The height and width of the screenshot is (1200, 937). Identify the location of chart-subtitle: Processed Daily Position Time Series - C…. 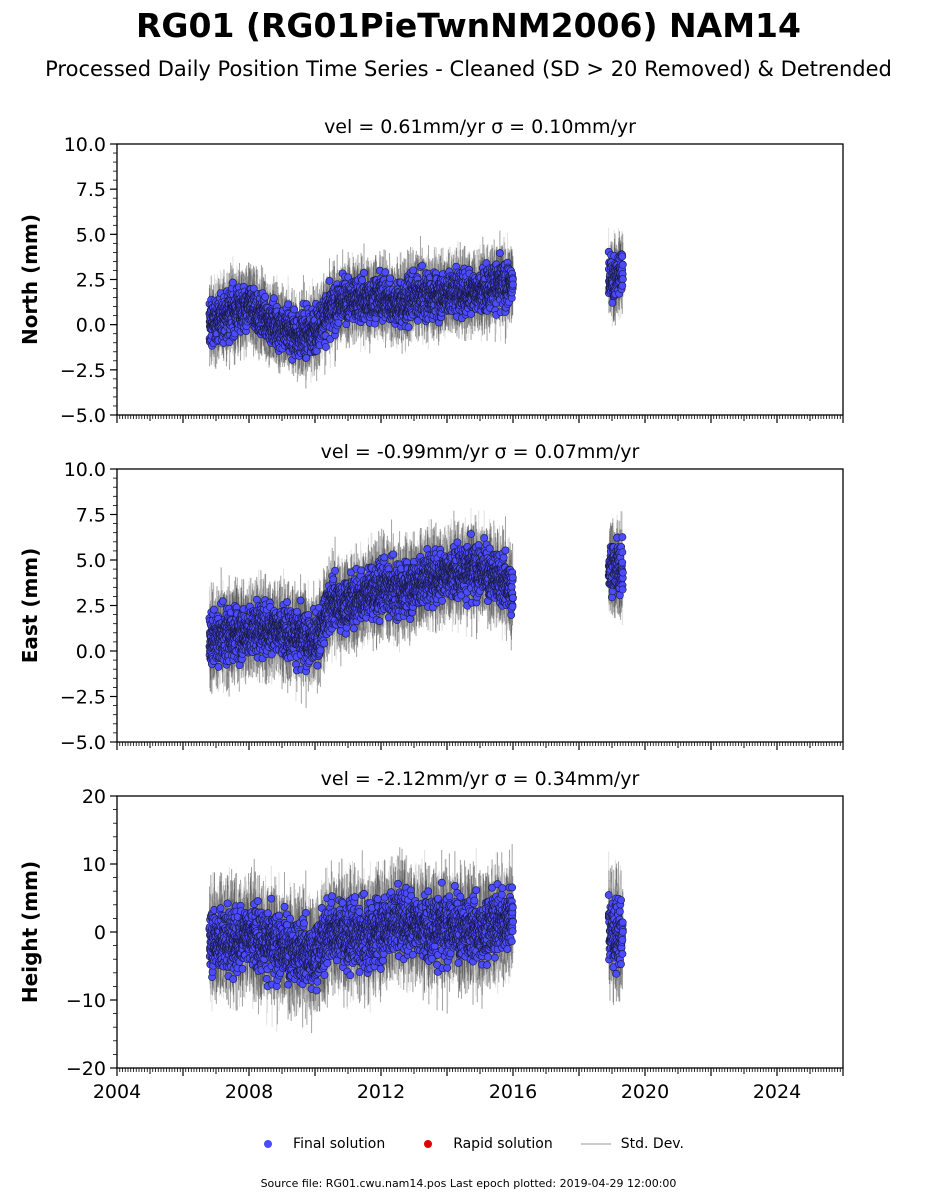
(468, 69).